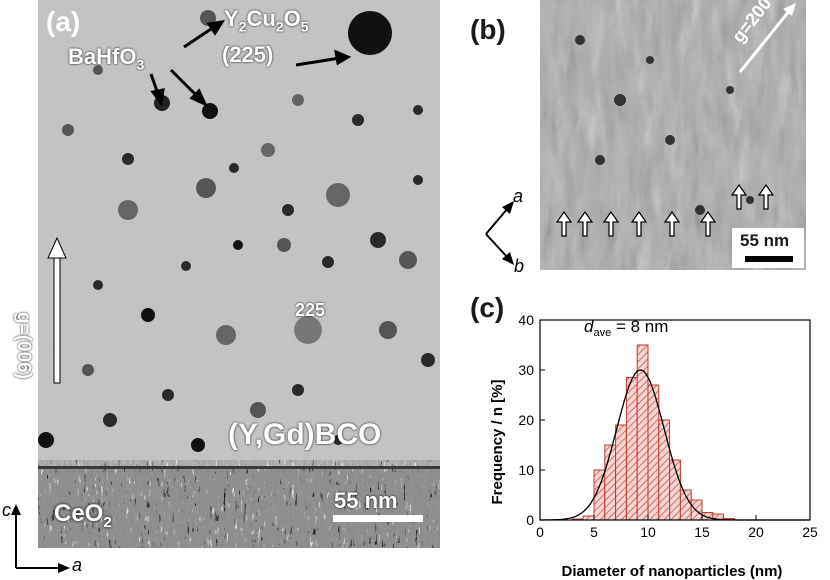  Describe the element at coordinates (810, 532) in the screenshot. I see `x-tick-label: 25` at that location.